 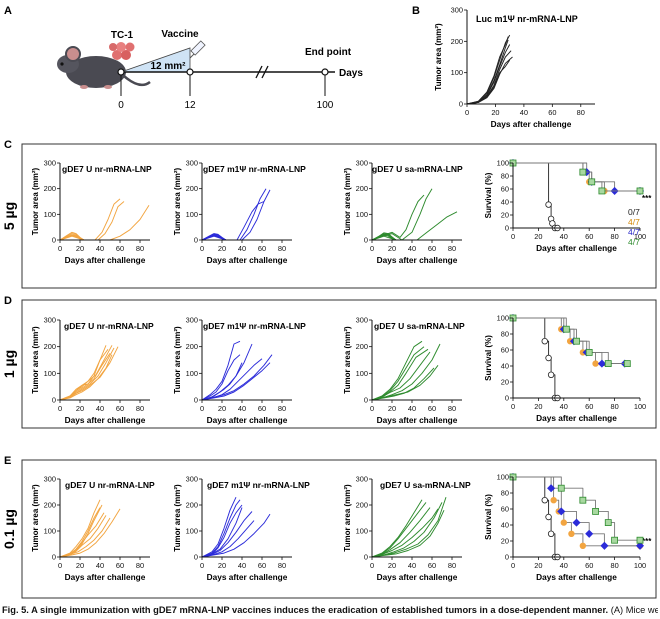 What do you see at coordinates (197, 49) in the screenshot?
I see `syringe-icon` at bounding box center [197, 49].